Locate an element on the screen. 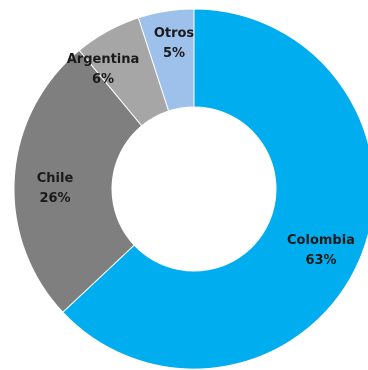 This screenshot has height=370, width=368. slice-otros is located at coordinates (166, 60).